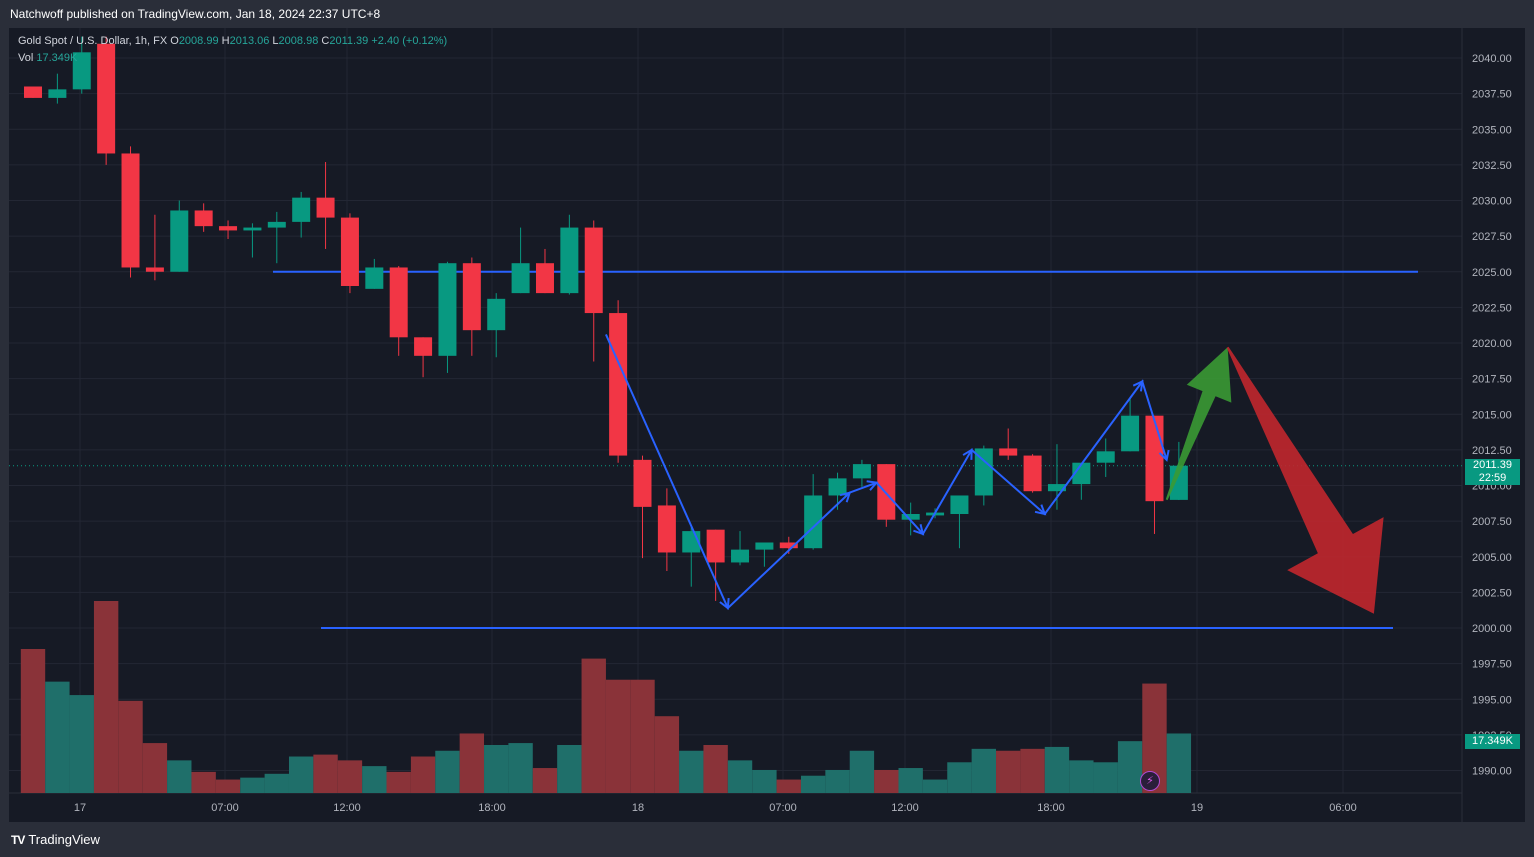 The width and height of the screenshot is (1534, 857). What do you see at coordinates (249, 41) in the screenshot?
I see `high-value: 2013.06` at bounding box center [249, 41].